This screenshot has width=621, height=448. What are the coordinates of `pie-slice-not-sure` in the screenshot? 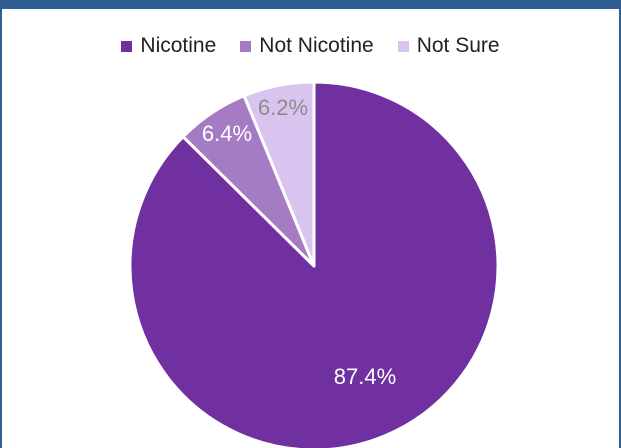 It's located at (279, 174).